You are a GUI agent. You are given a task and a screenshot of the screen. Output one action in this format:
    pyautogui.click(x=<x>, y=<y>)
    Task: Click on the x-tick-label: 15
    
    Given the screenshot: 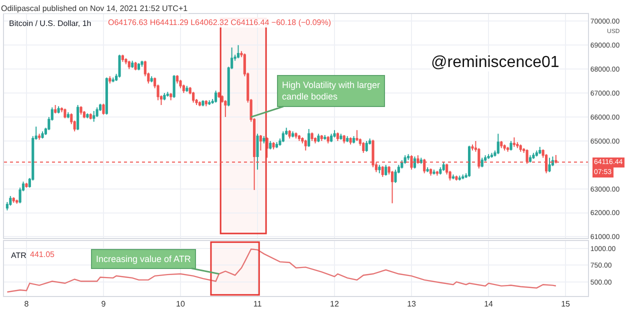 What is the action you would take?
    pyautogui.click(x=566, y=304)
    